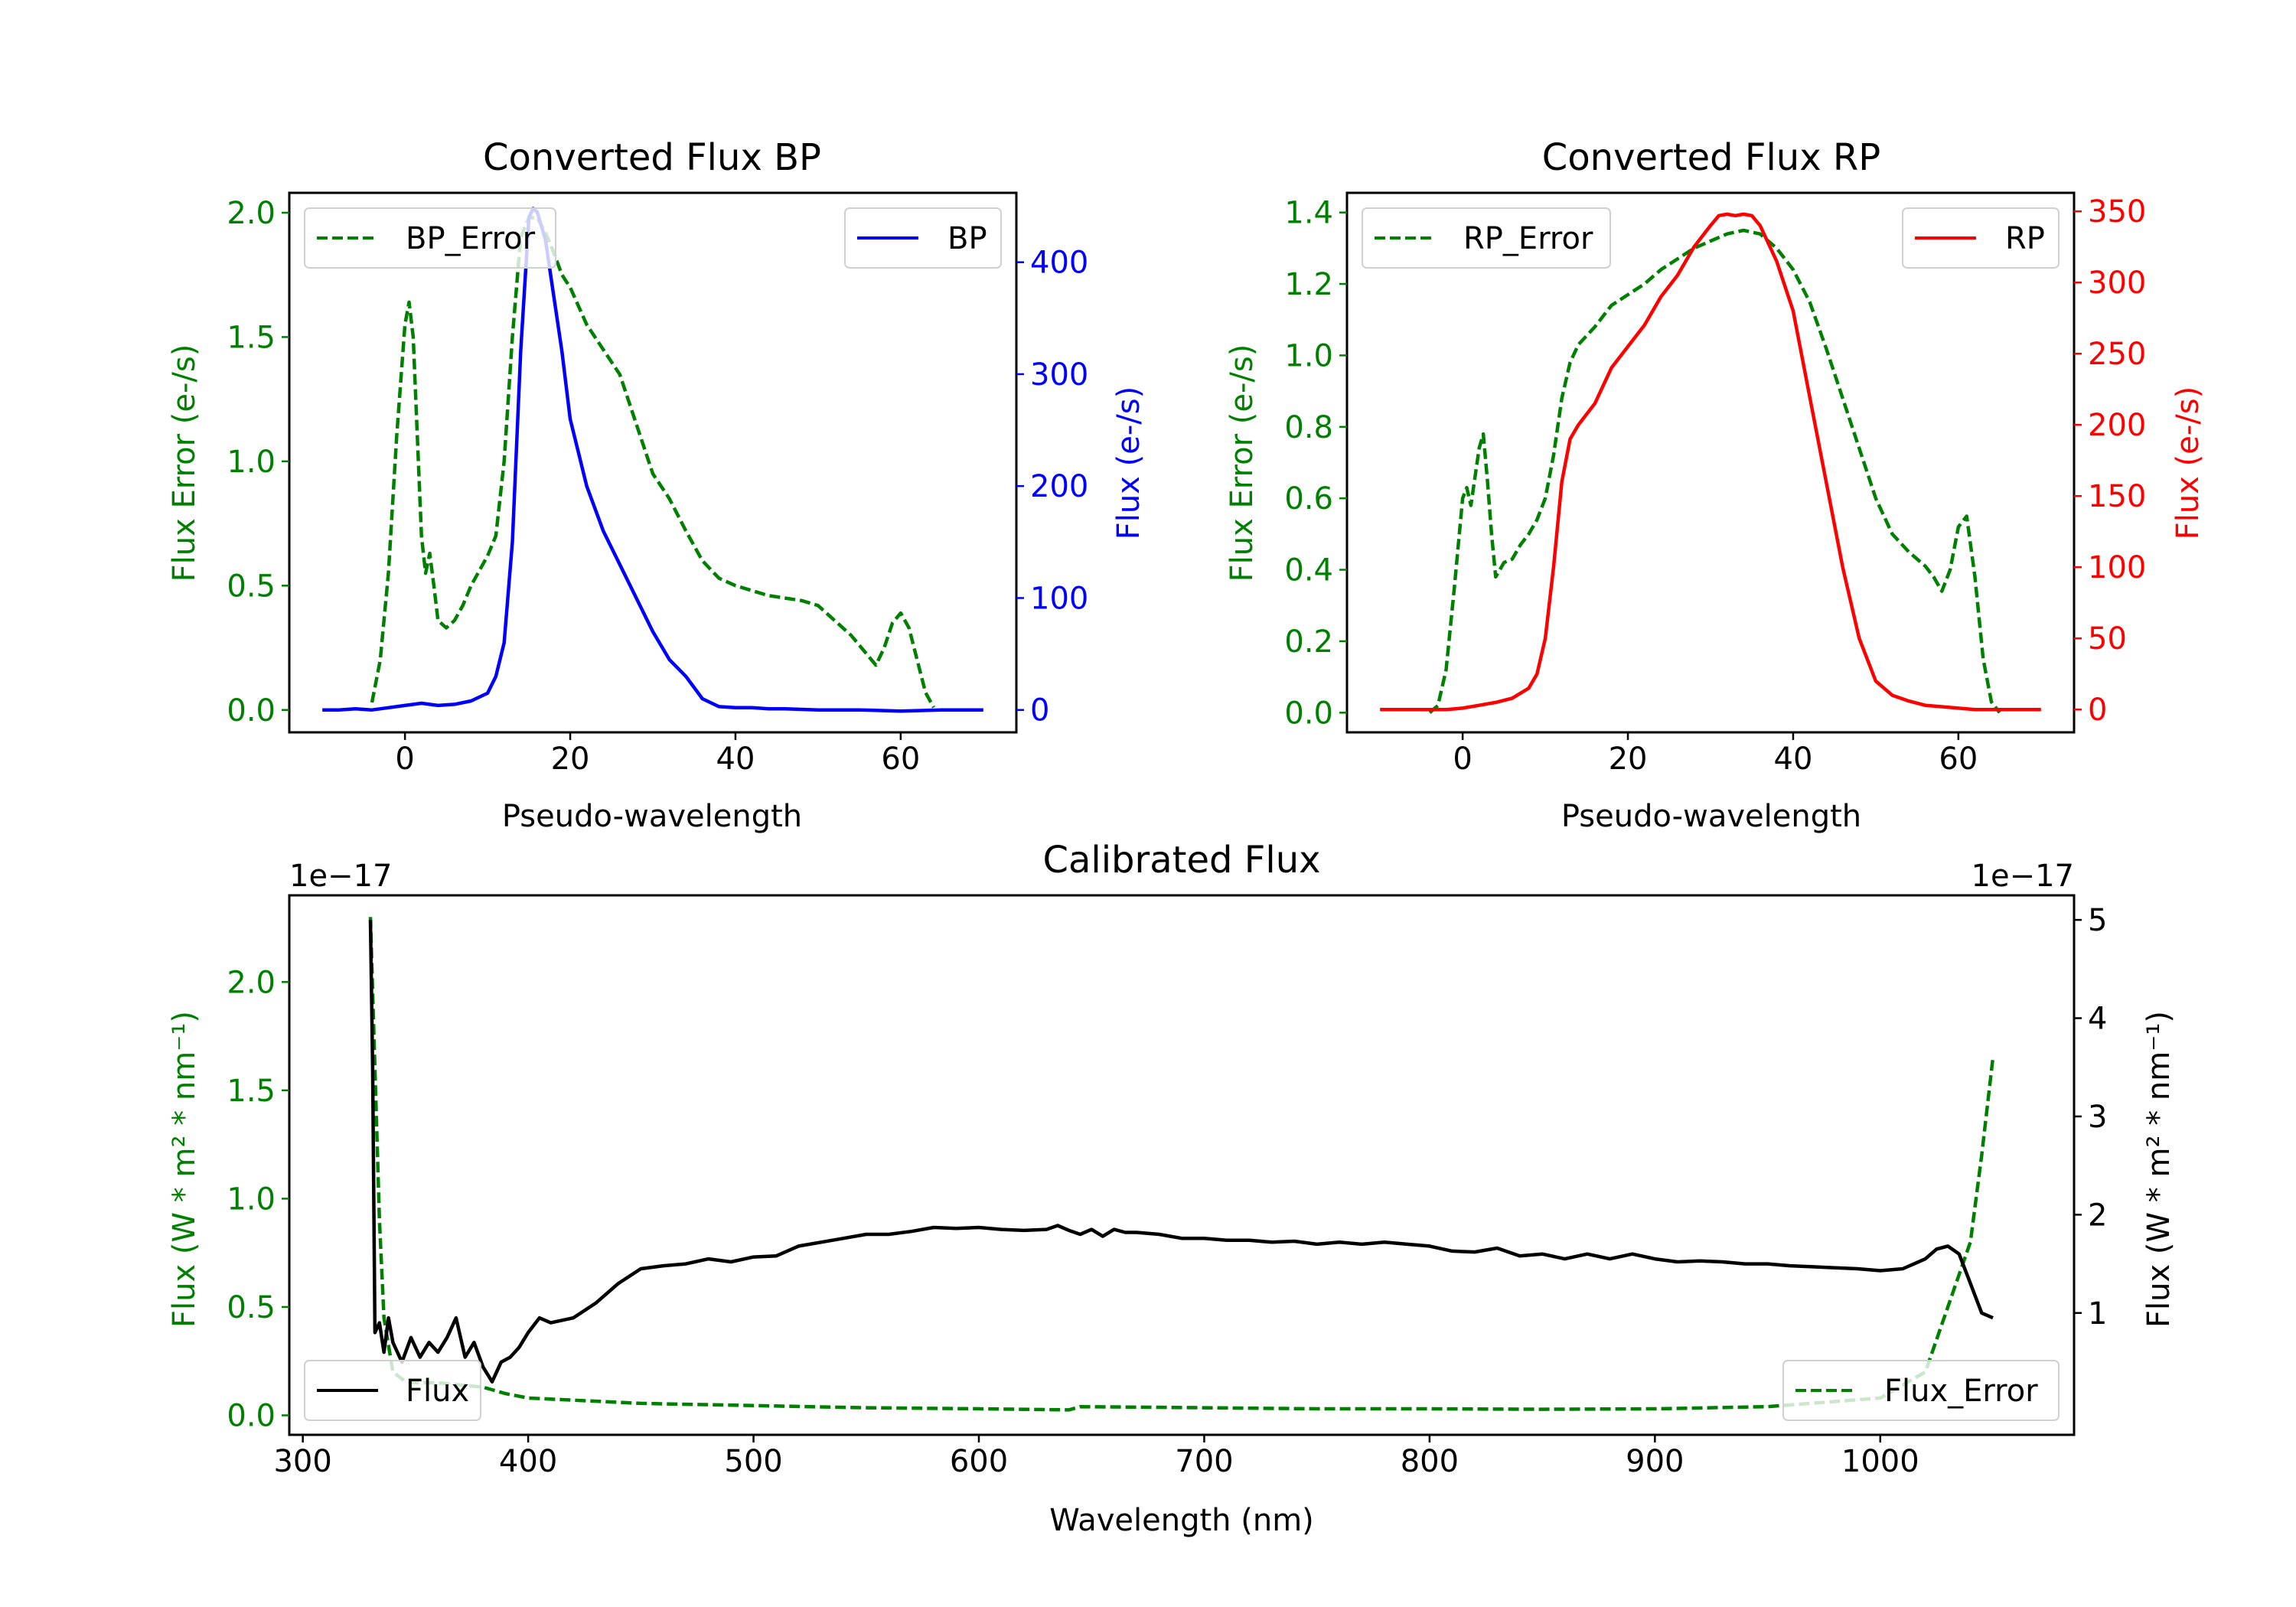  What do you see at coordinates (2097, 920) in the screenshot?
I see `calibrated-y-right-tick-label: 5` at bounding box center [2097, 920].